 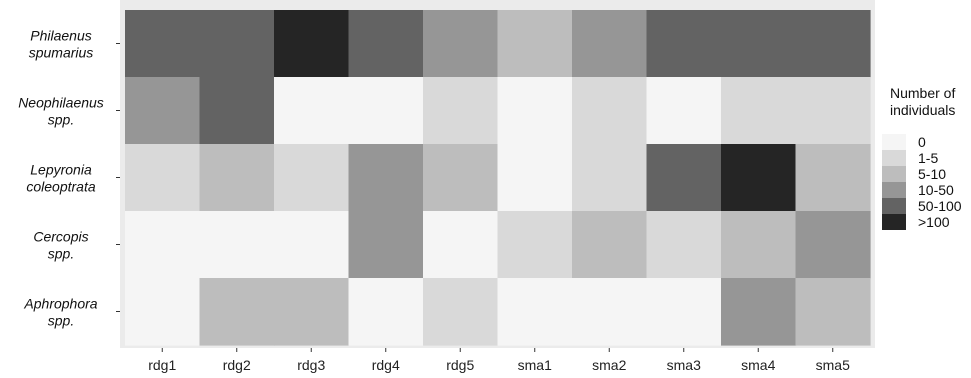 I want to click on x-tick-label: sma4, so click(x=758, y=365).